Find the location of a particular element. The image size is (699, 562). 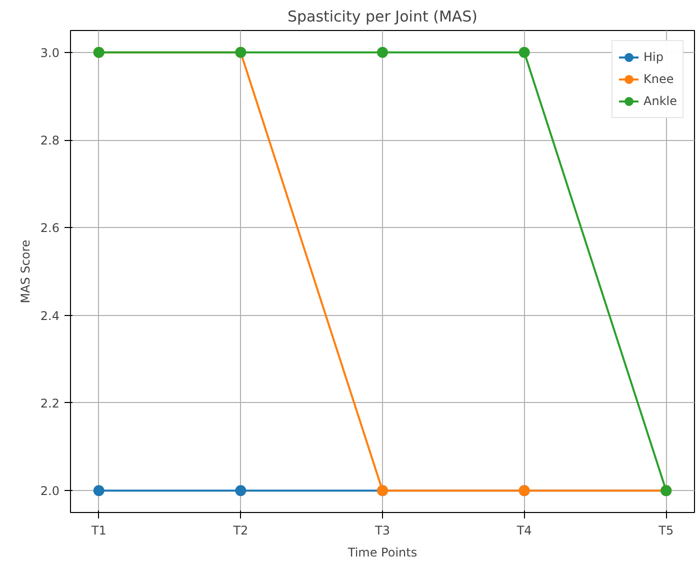

y-tick-label: 2.4 is located at coordinates (50, 315).